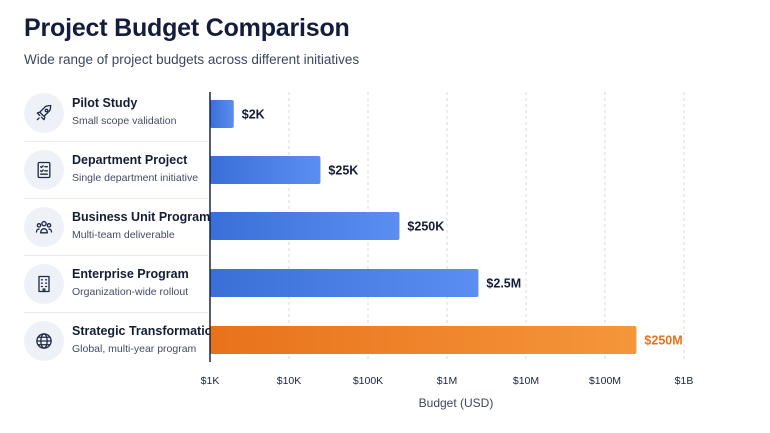  I want to click on rocket-icon, so click(44, 113).